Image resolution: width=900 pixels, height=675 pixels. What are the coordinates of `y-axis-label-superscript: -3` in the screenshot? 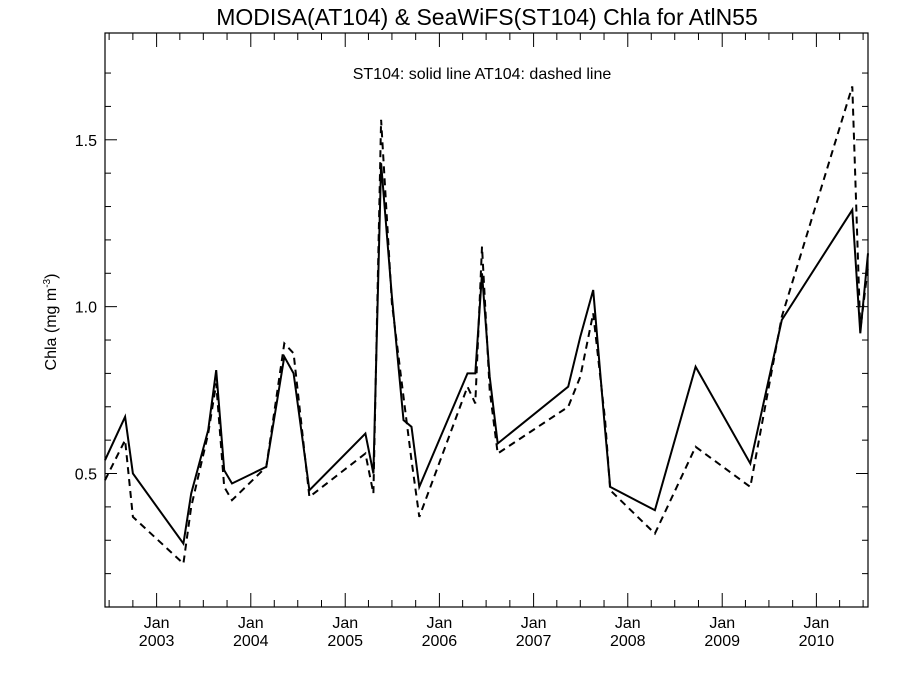 It's located at (47, 282).